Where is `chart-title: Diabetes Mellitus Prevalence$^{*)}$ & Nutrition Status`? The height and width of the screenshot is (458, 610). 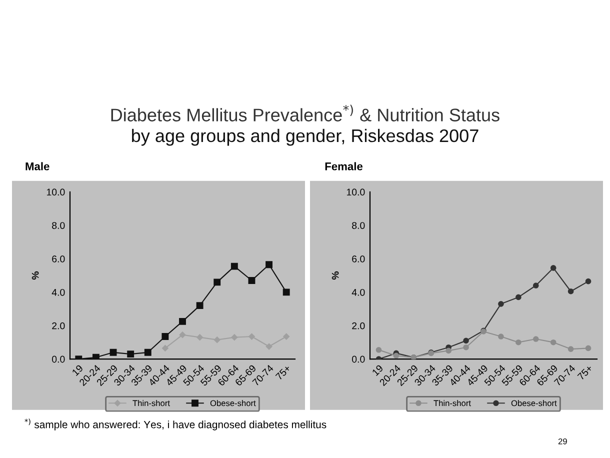
chart-title: Diabetes Mellitus Prevalence$^{*)}$ & Nutrition Status is located at coordinates (305, 113).